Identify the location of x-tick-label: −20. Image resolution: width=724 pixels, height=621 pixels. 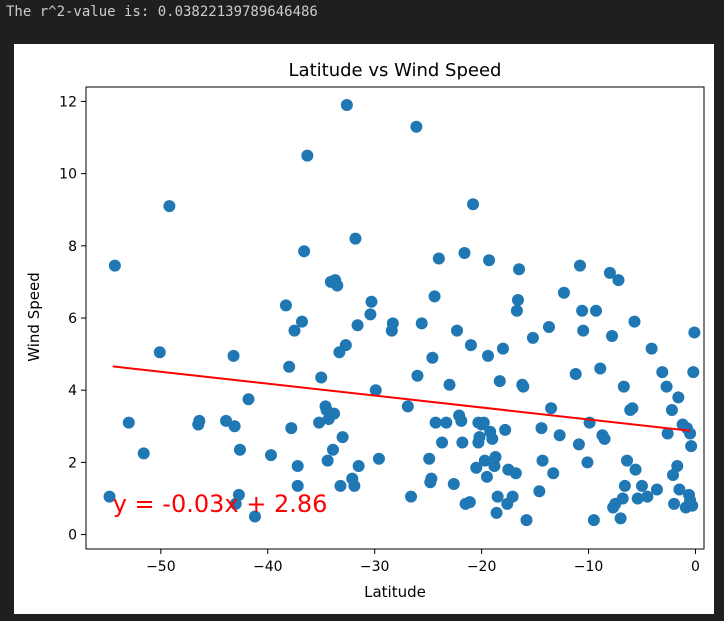
(482, 567).